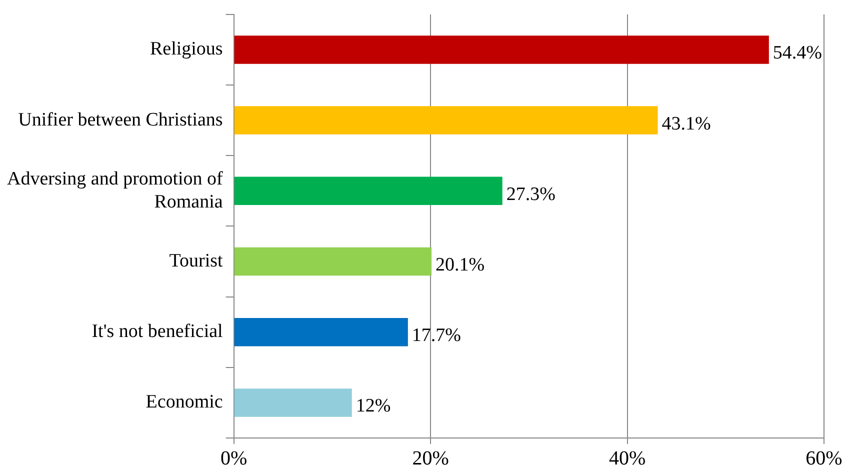 The height and width of the screenshot is (474, 848). Describe the element at coordinates (797, 53) in the screenshot. I see `data-label: 54.4%` at that location.